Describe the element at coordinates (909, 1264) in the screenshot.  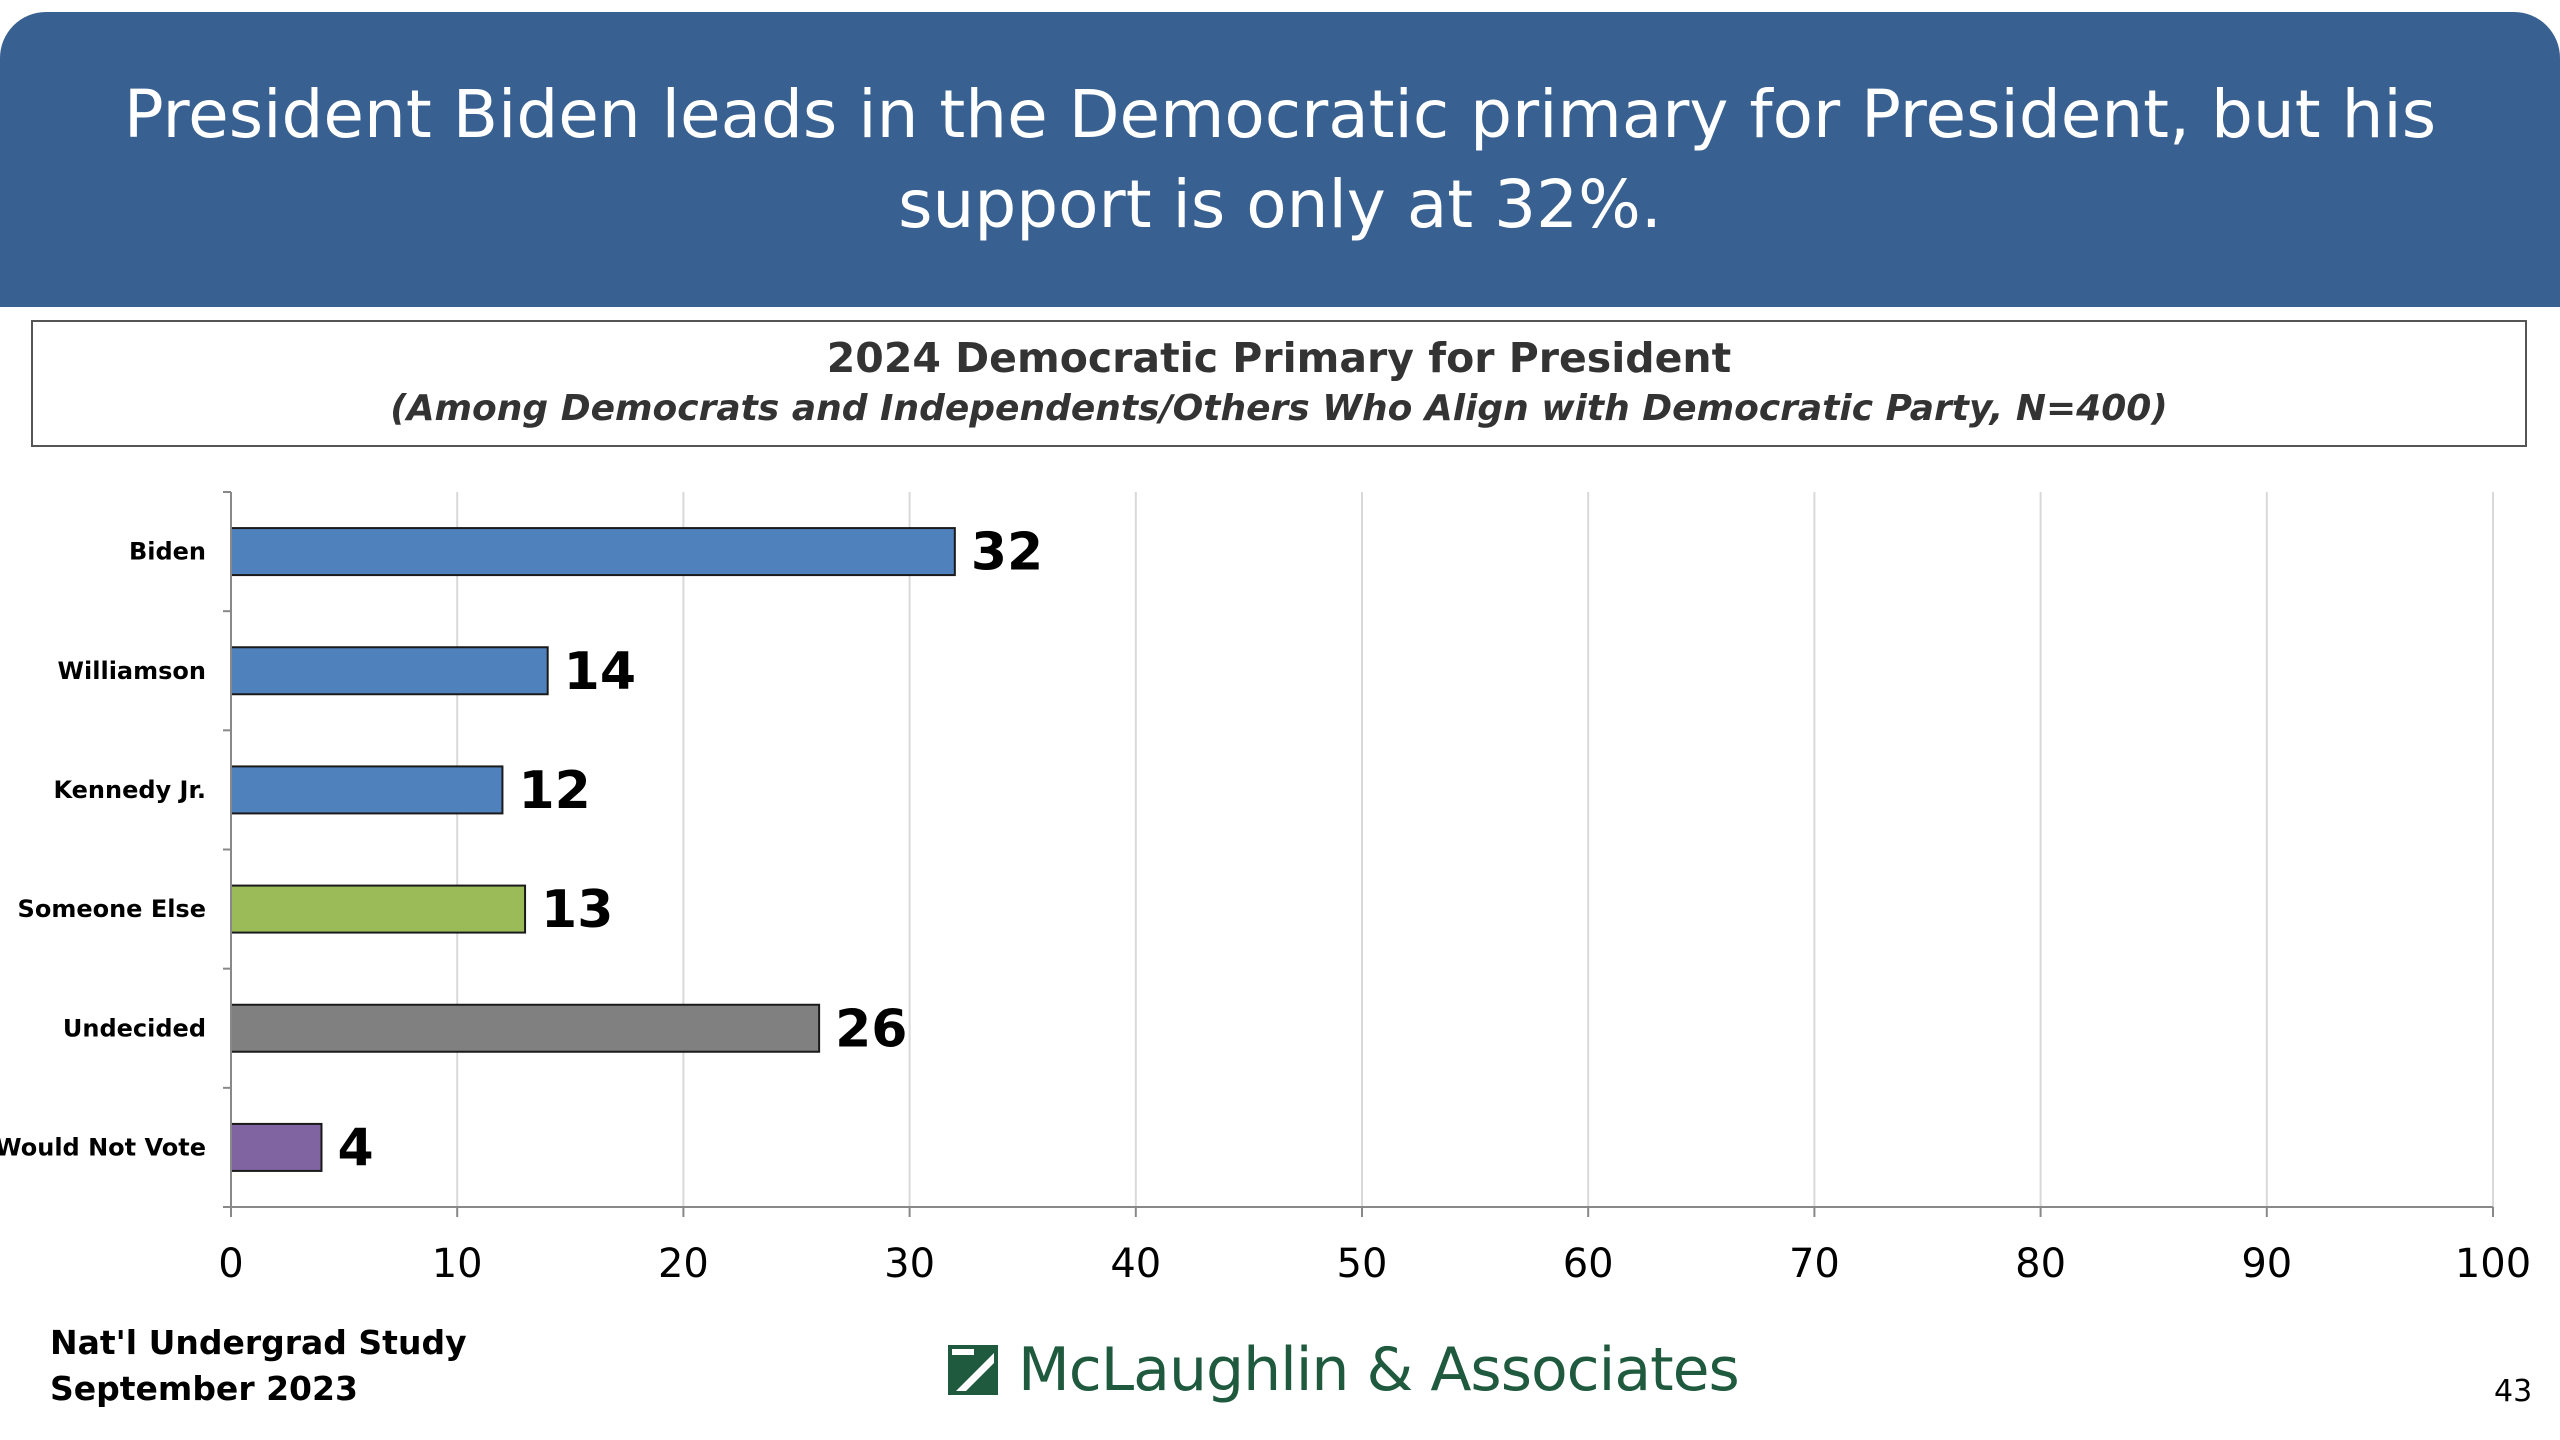
I see `x-tick-label: 30` at that location.